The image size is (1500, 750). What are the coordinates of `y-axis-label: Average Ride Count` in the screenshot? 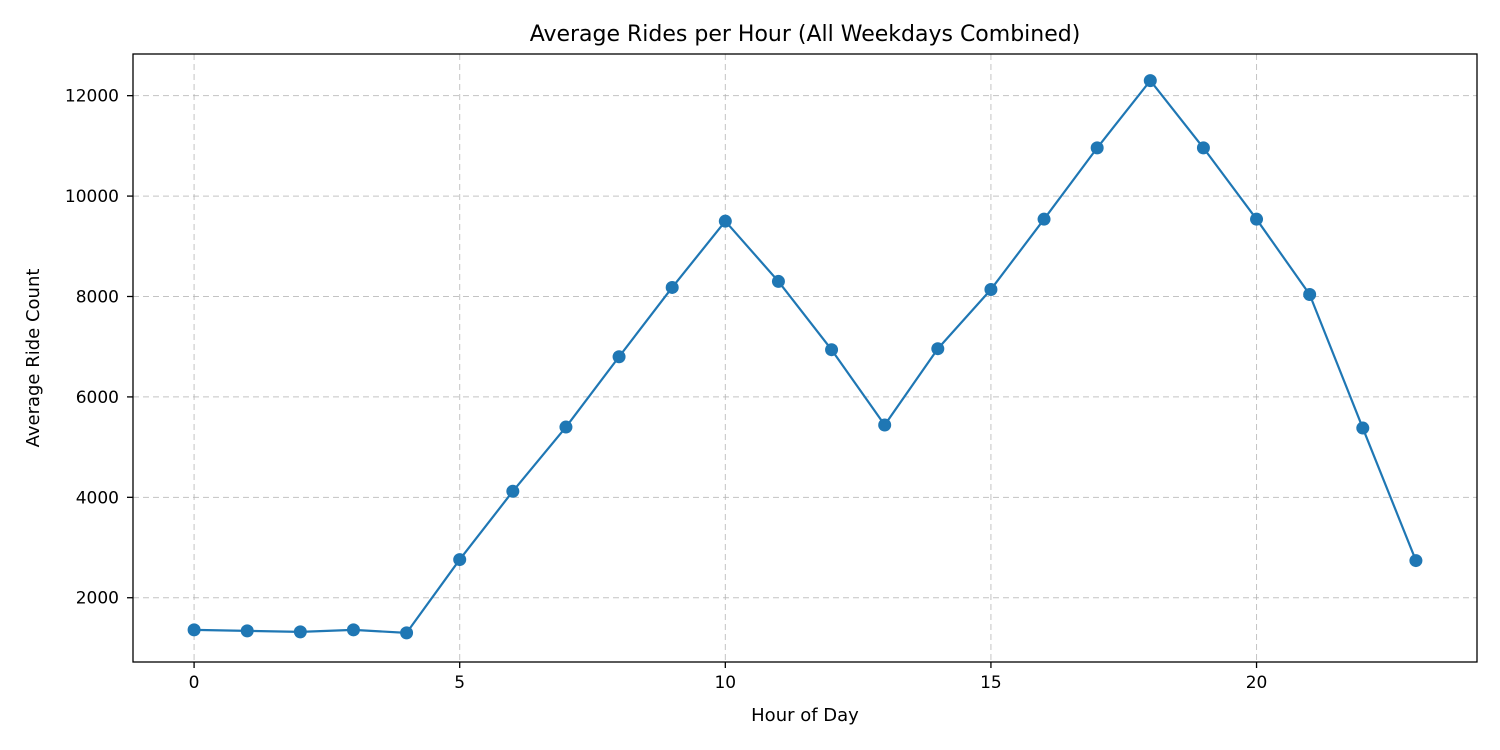 It's located at (33, 358).